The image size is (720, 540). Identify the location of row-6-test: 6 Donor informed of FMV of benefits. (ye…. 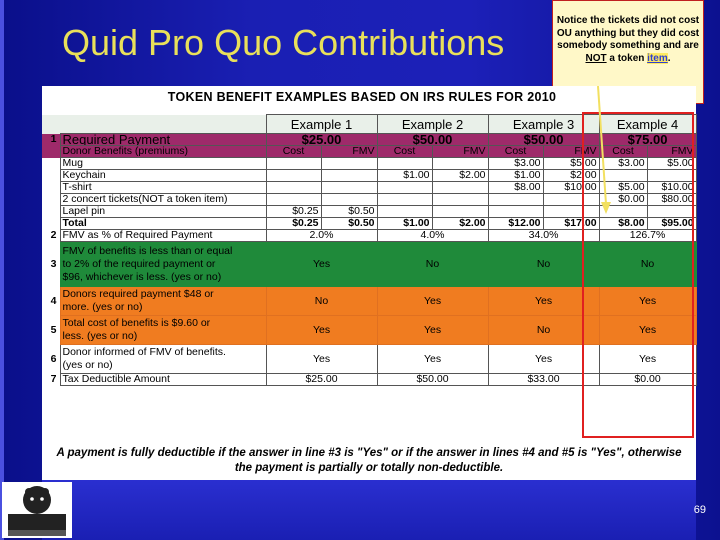
(369, 359).